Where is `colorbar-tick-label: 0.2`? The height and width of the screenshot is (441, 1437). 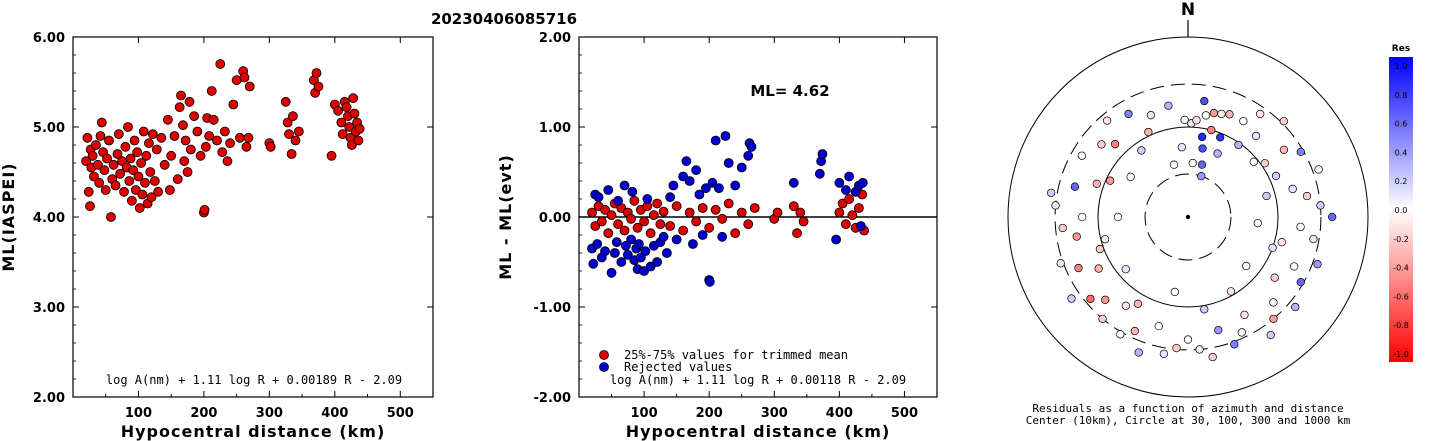 colorbar-tick-label: 0.2 is located at coordinates (1401, 181).